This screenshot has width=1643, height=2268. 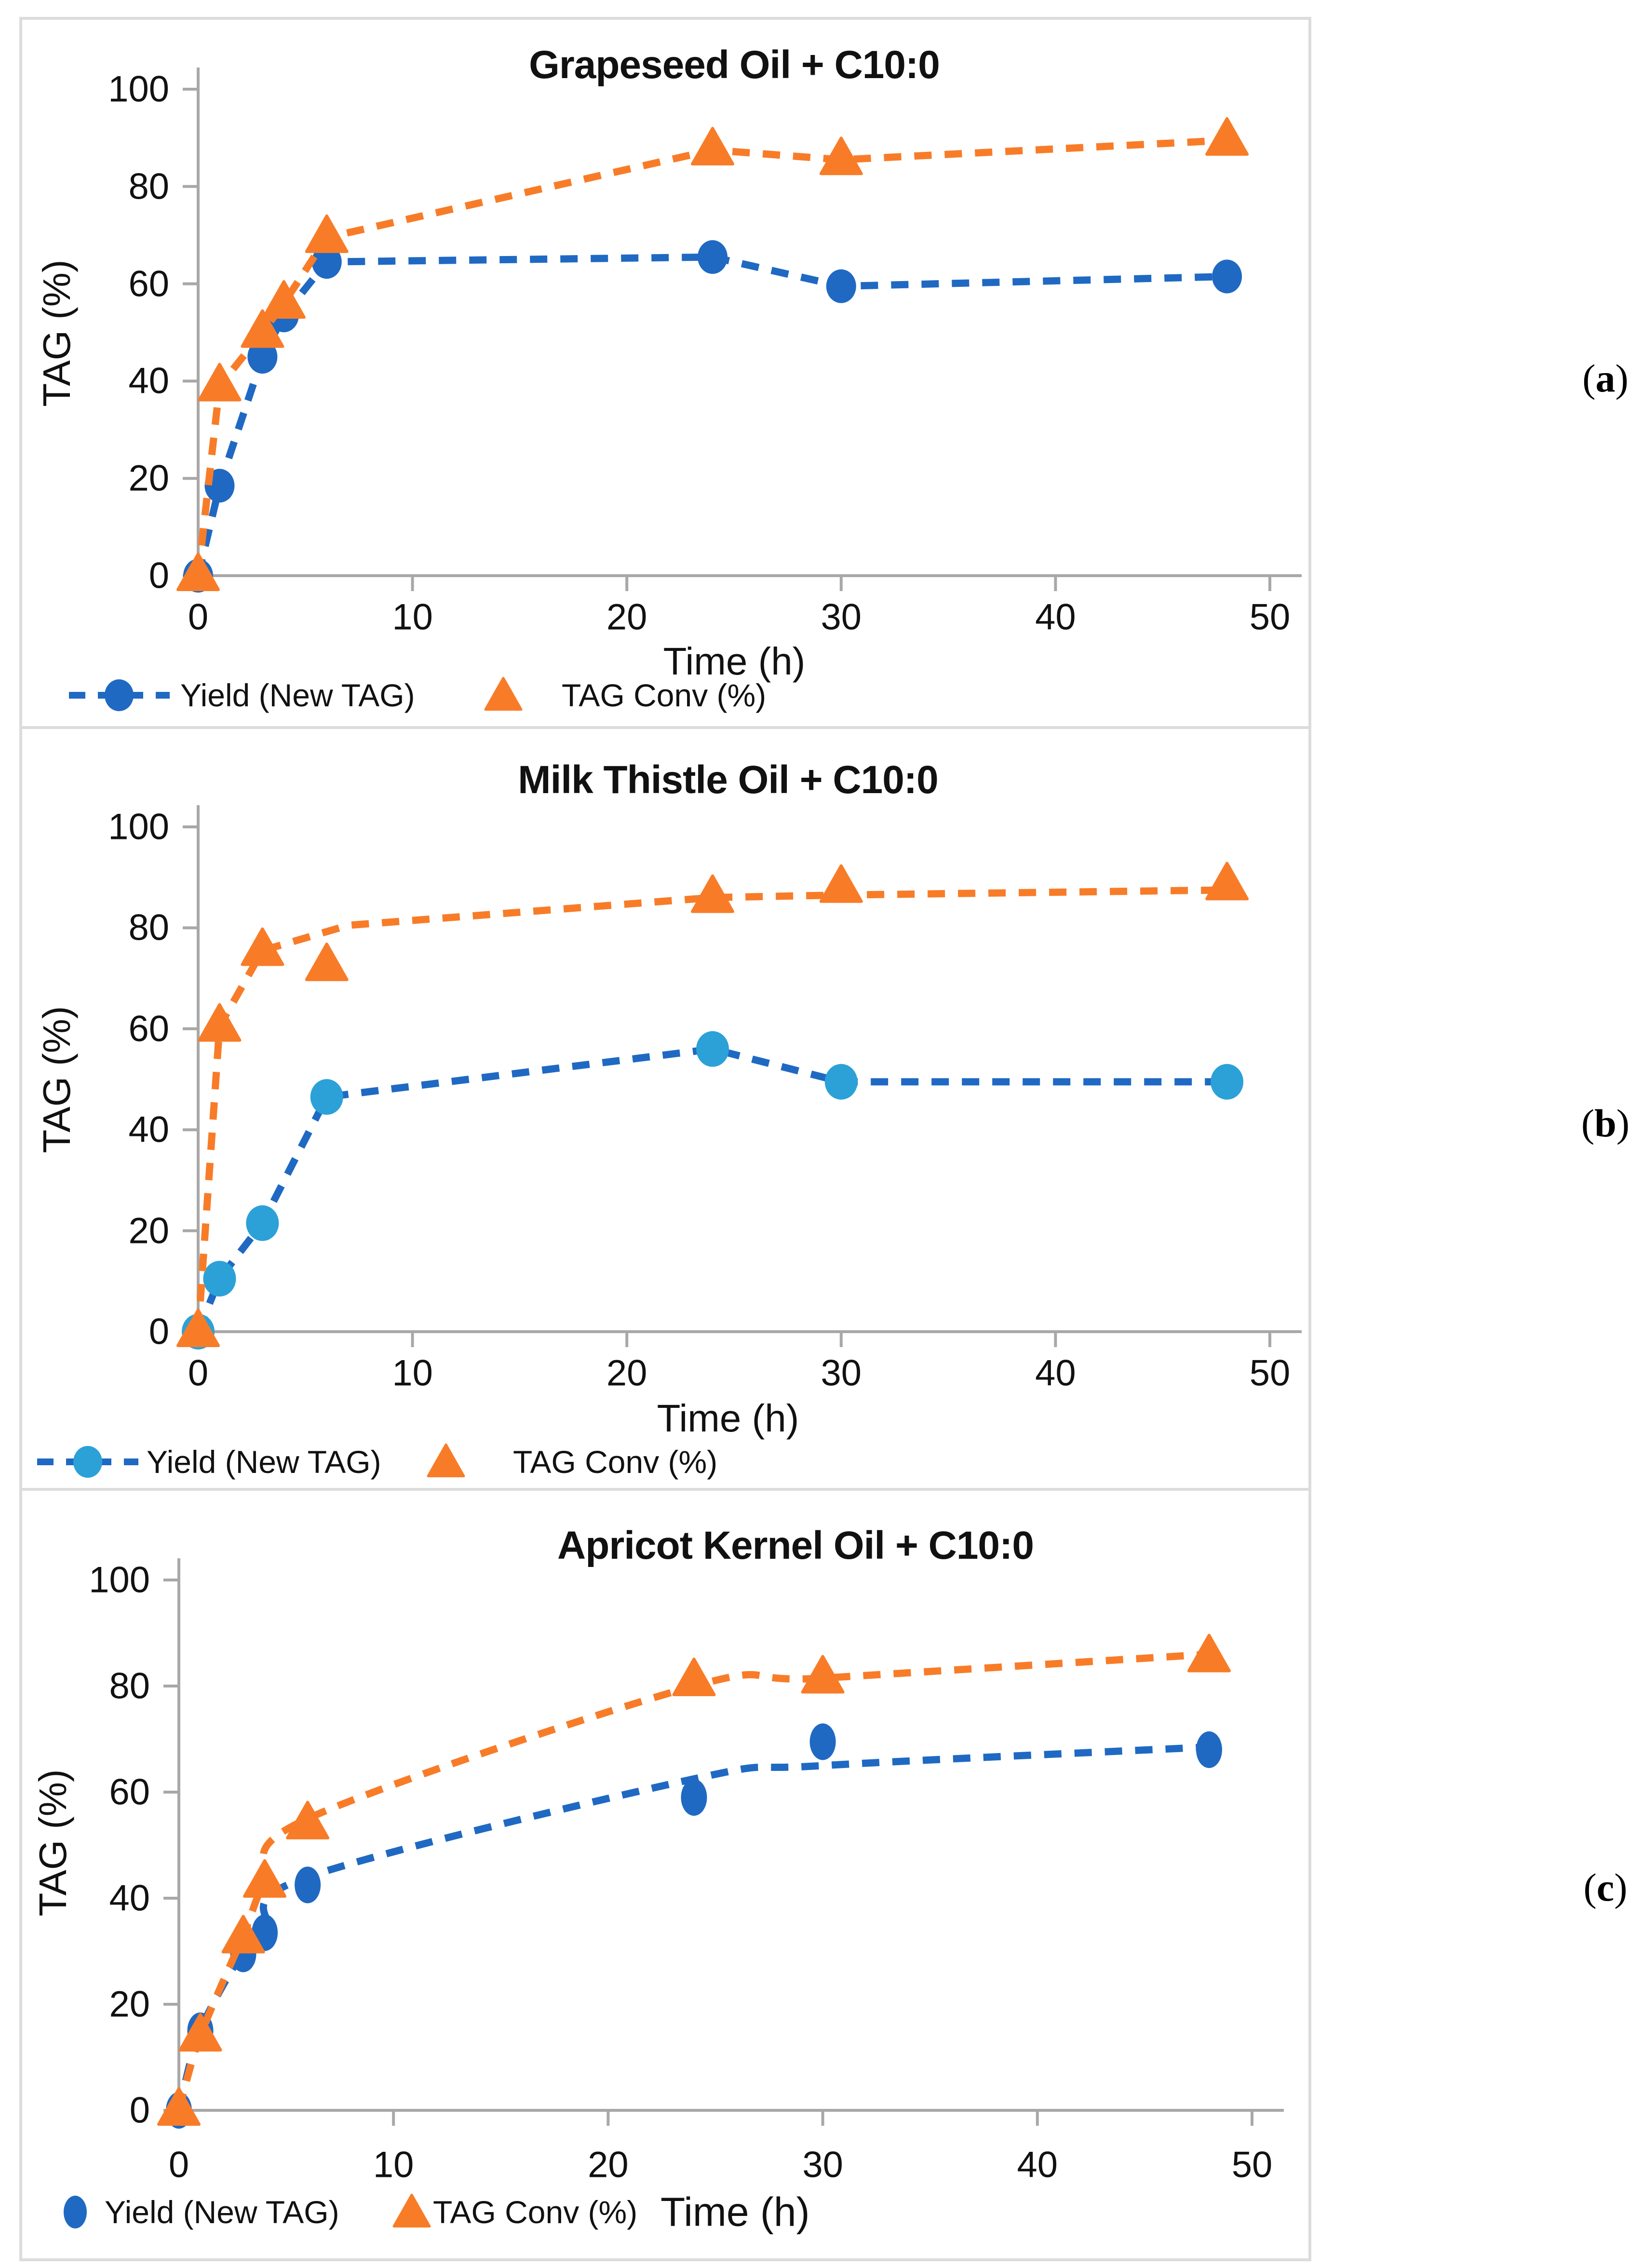 I want to click on panel-label-c: (c), so click(x=1605, y=1887).